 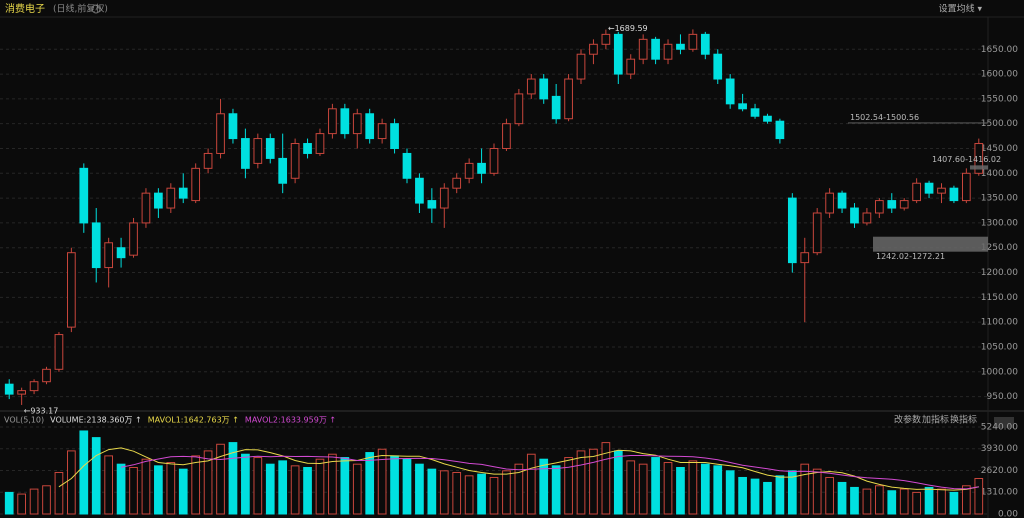 I want to click on volume-tick-label: 3930.00, so click(x=999, y=449).